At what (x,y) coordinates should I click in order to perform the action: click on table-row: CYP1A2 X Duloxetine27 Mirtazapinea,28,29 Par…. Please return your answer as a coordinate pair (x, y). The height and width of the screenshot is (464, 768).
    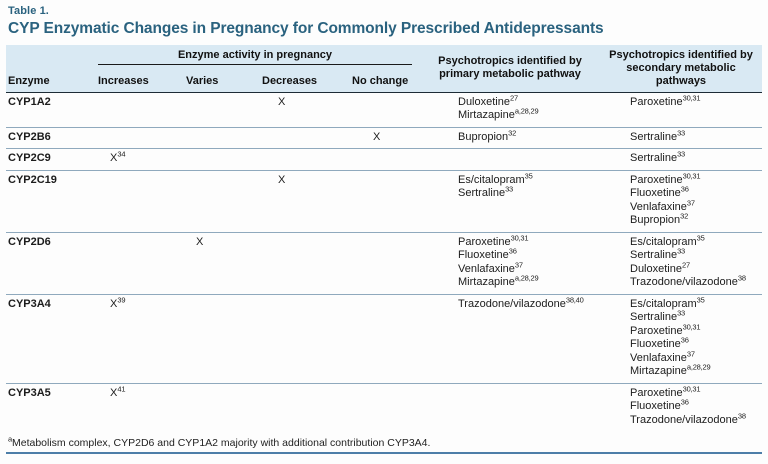
    Looking at the image, I should click on (384, 110).